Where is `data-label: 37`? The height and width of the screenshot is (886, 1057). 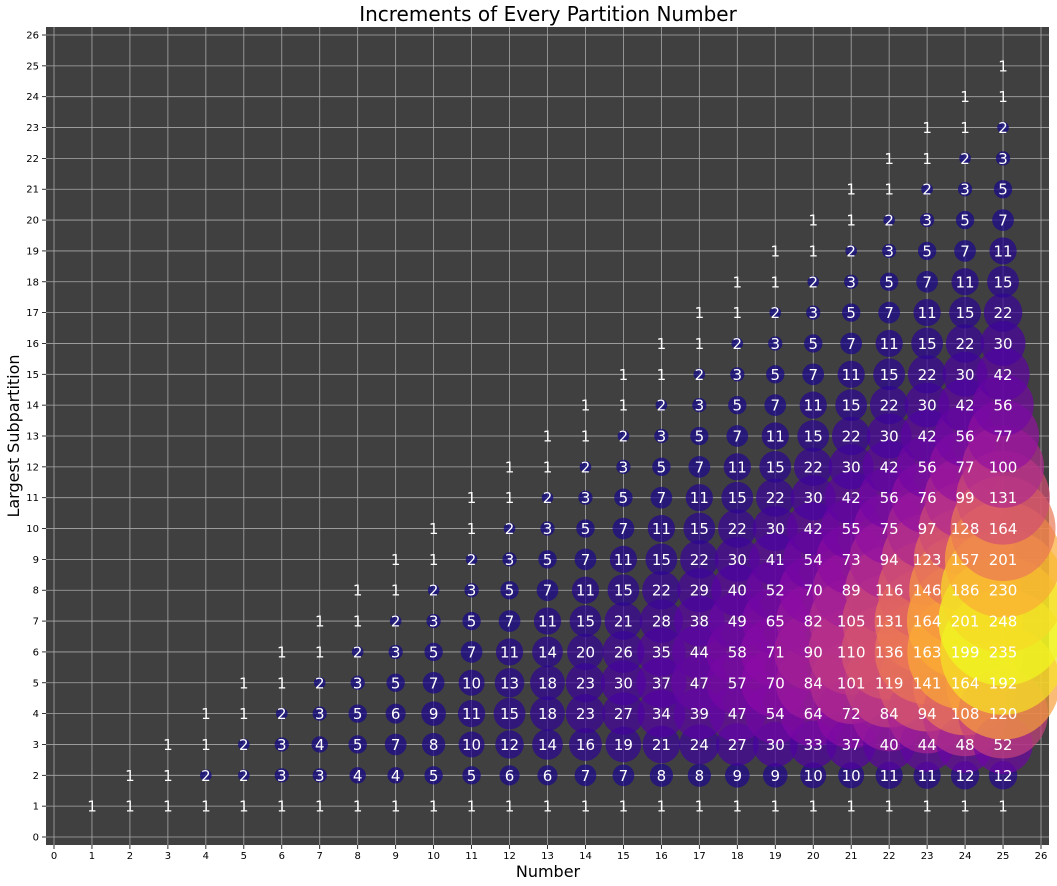
data-label: 37 is located at coordinates (851, 745).